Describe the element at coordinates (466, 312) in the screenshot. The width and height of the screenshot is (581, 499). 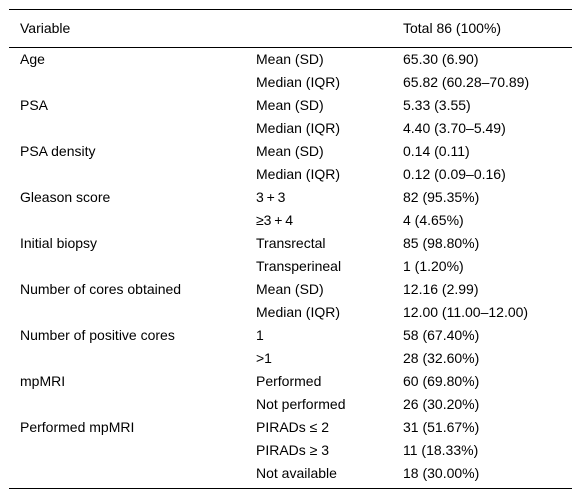
I see `cell-value: 12.00 (11.00–12.00)` at that location.